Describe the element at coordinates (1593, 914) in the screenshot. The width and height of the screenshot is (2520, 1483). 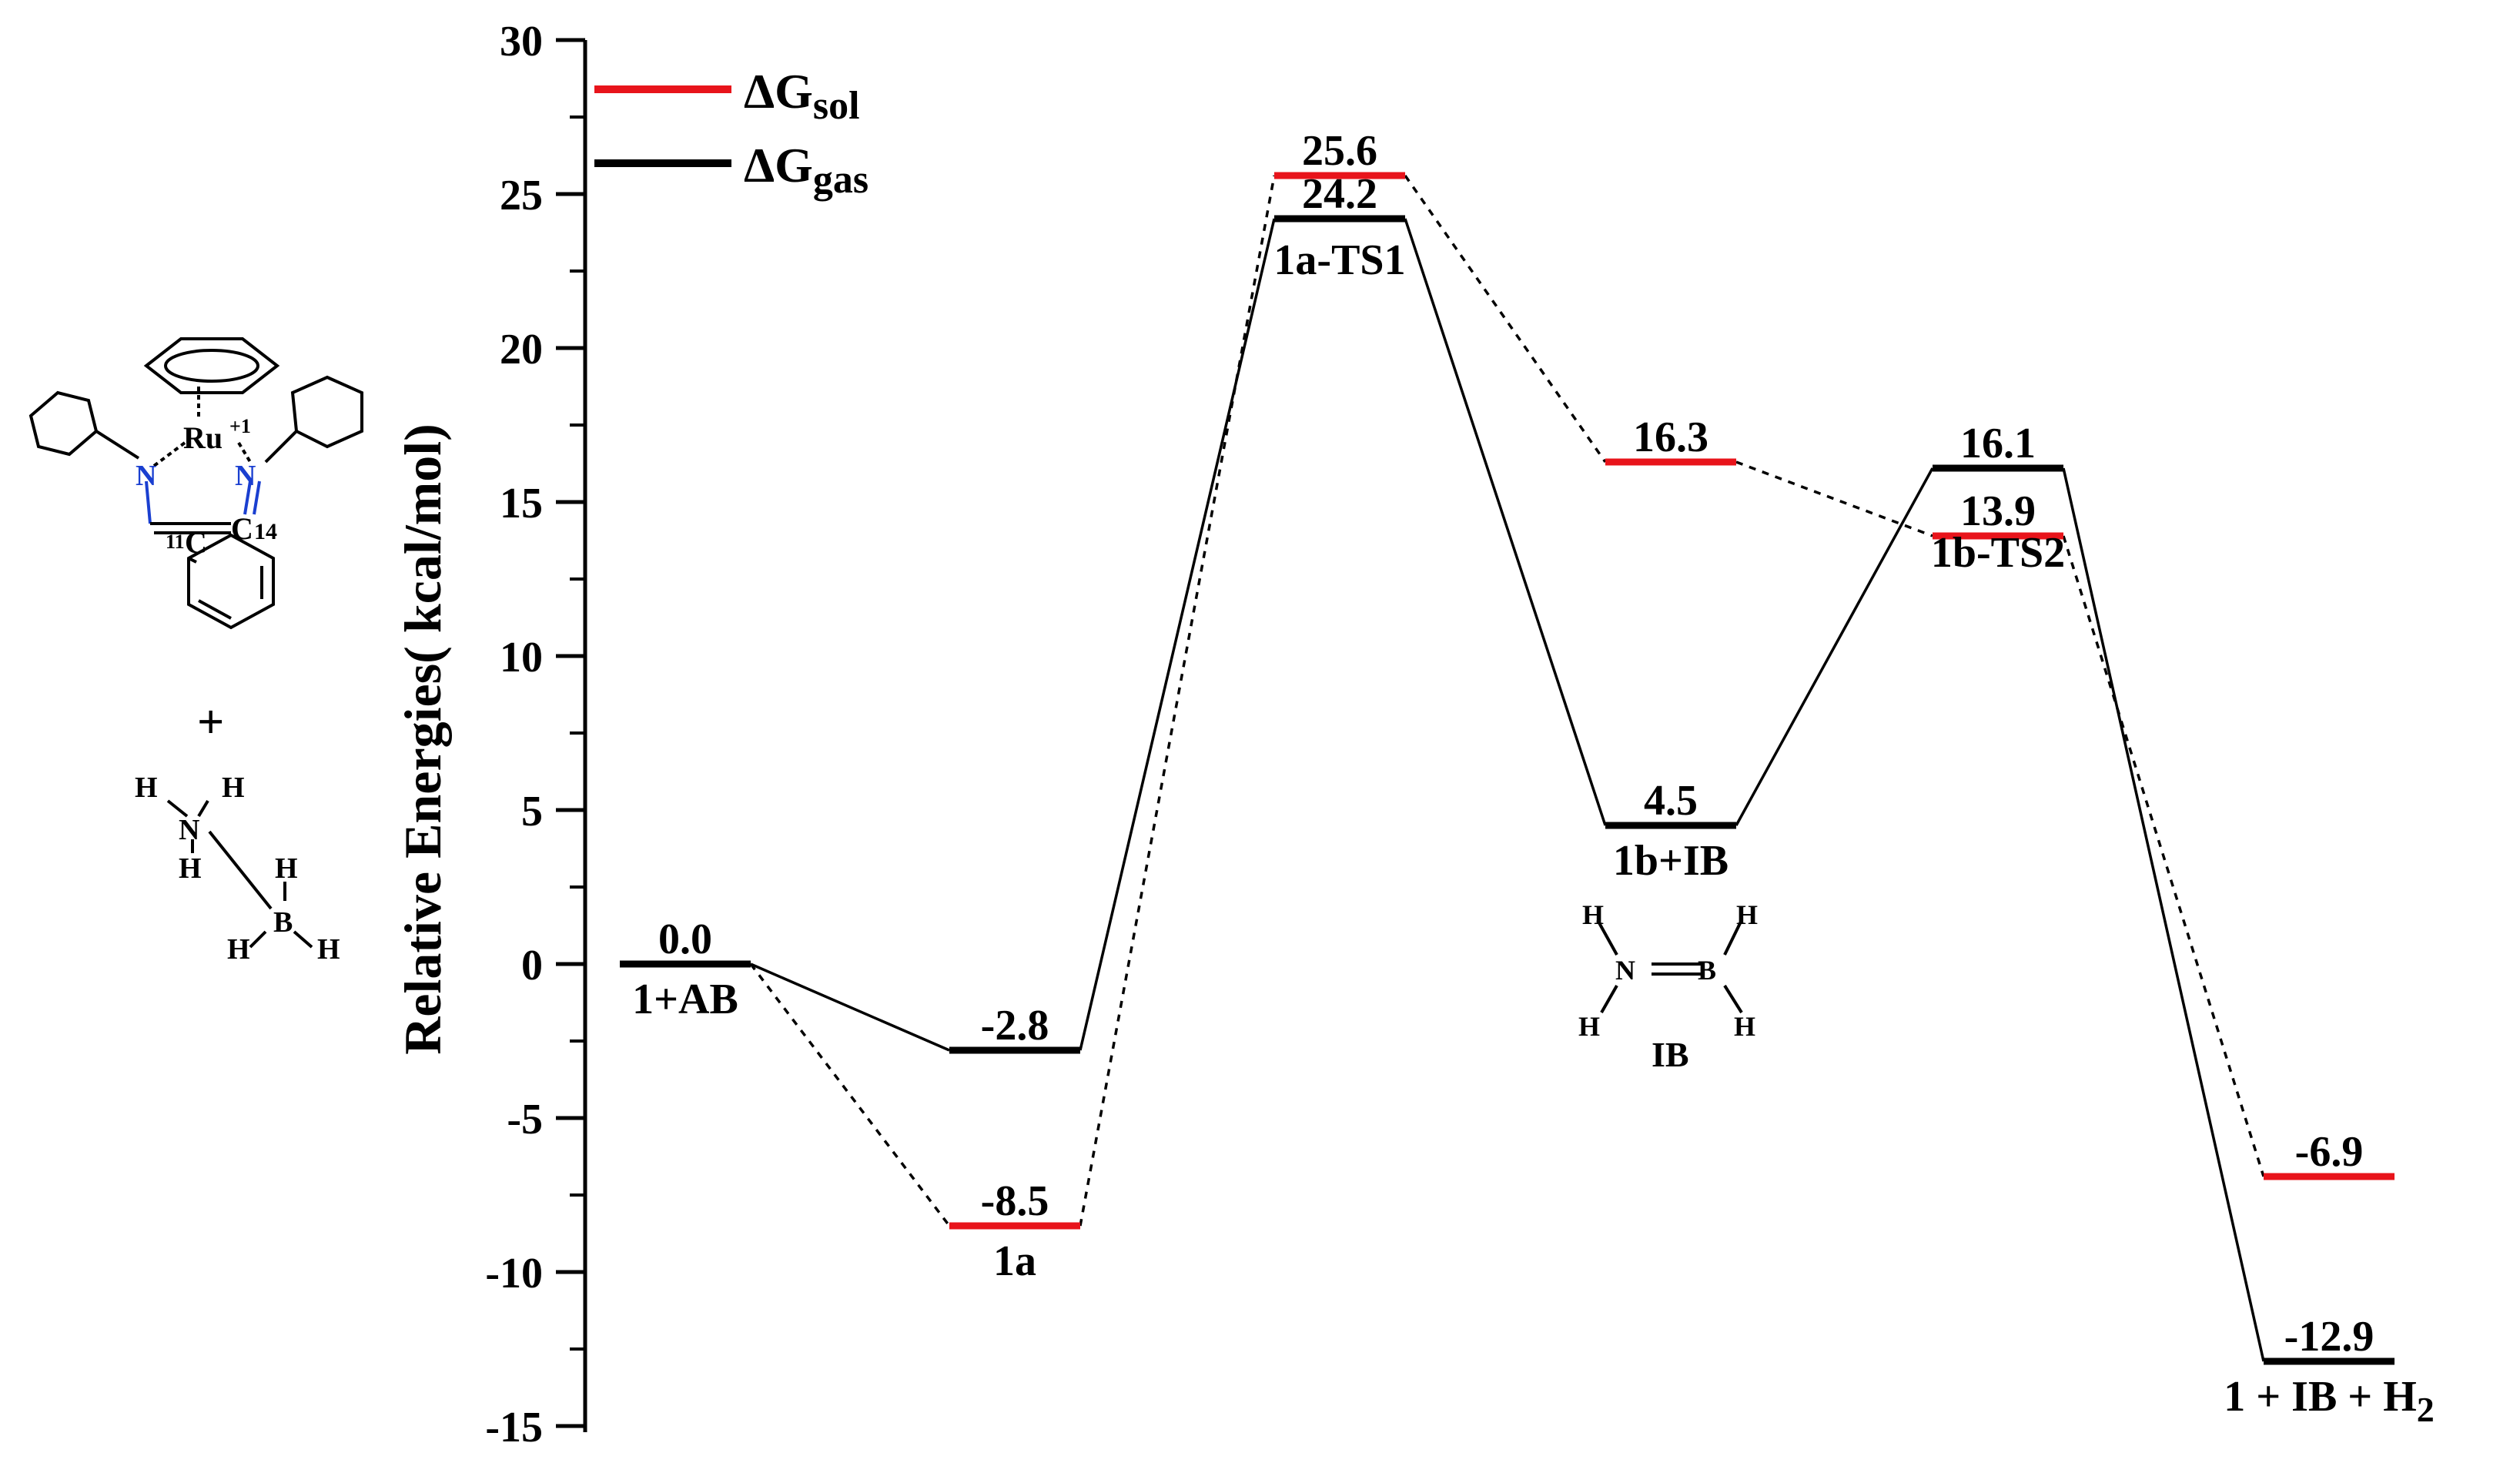
I see `ib-h1: H` at that location.